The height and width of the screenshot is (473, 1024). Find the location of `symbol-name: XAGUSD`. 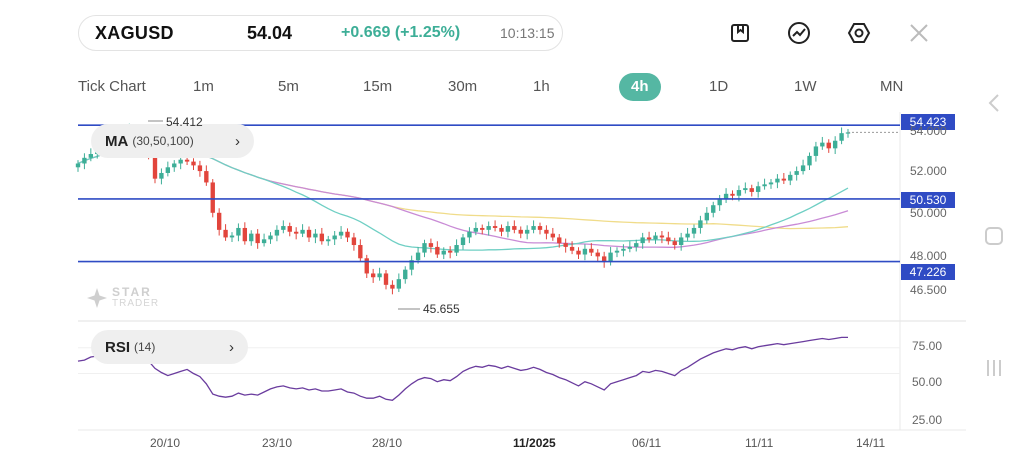

symbol-name: XAGUSD is located at coordinates (134, 32).